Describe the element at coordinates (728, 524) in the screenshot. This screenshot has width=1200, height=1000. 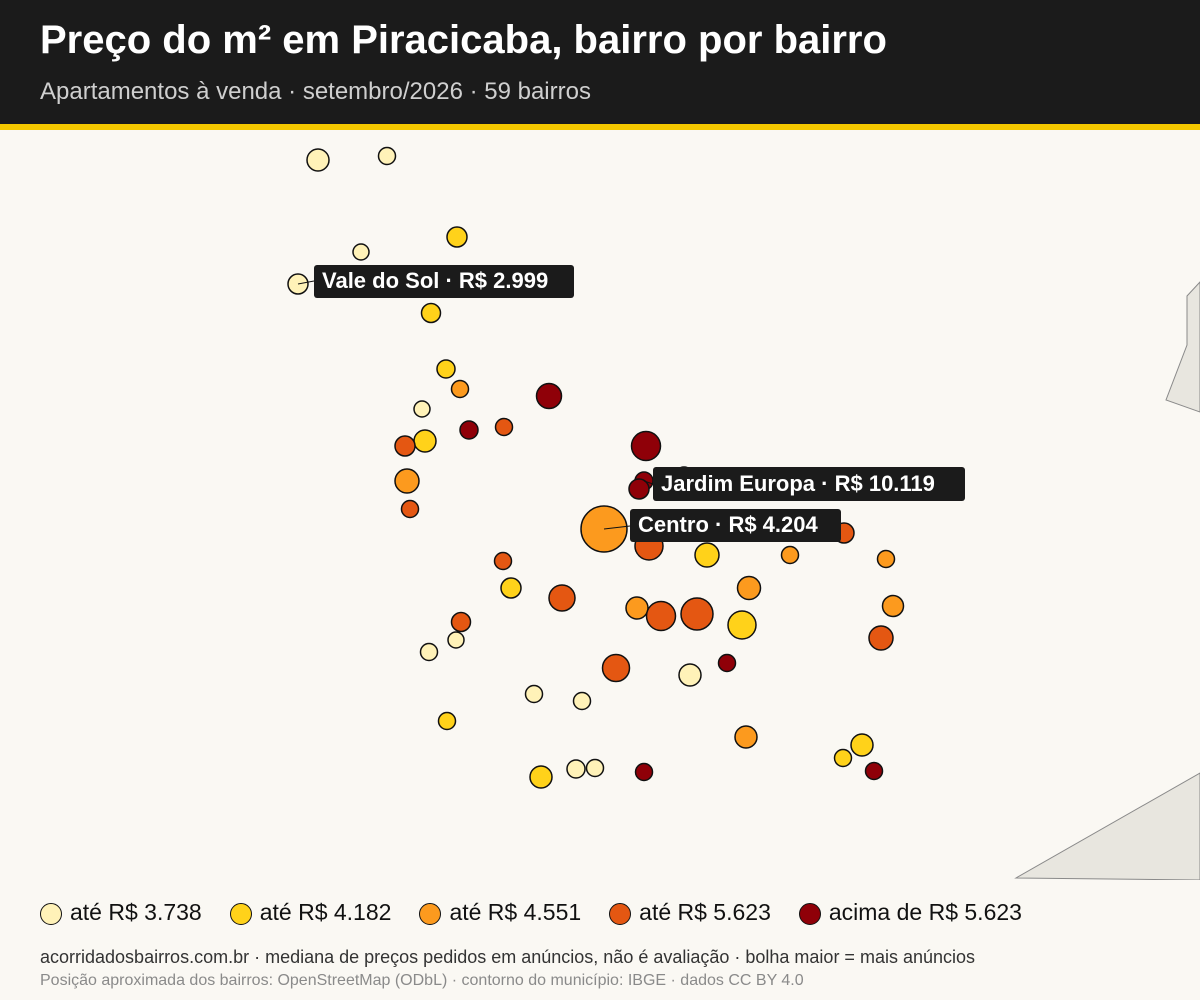
I see `callout-label: Centro · R$ 4.204` at that location.